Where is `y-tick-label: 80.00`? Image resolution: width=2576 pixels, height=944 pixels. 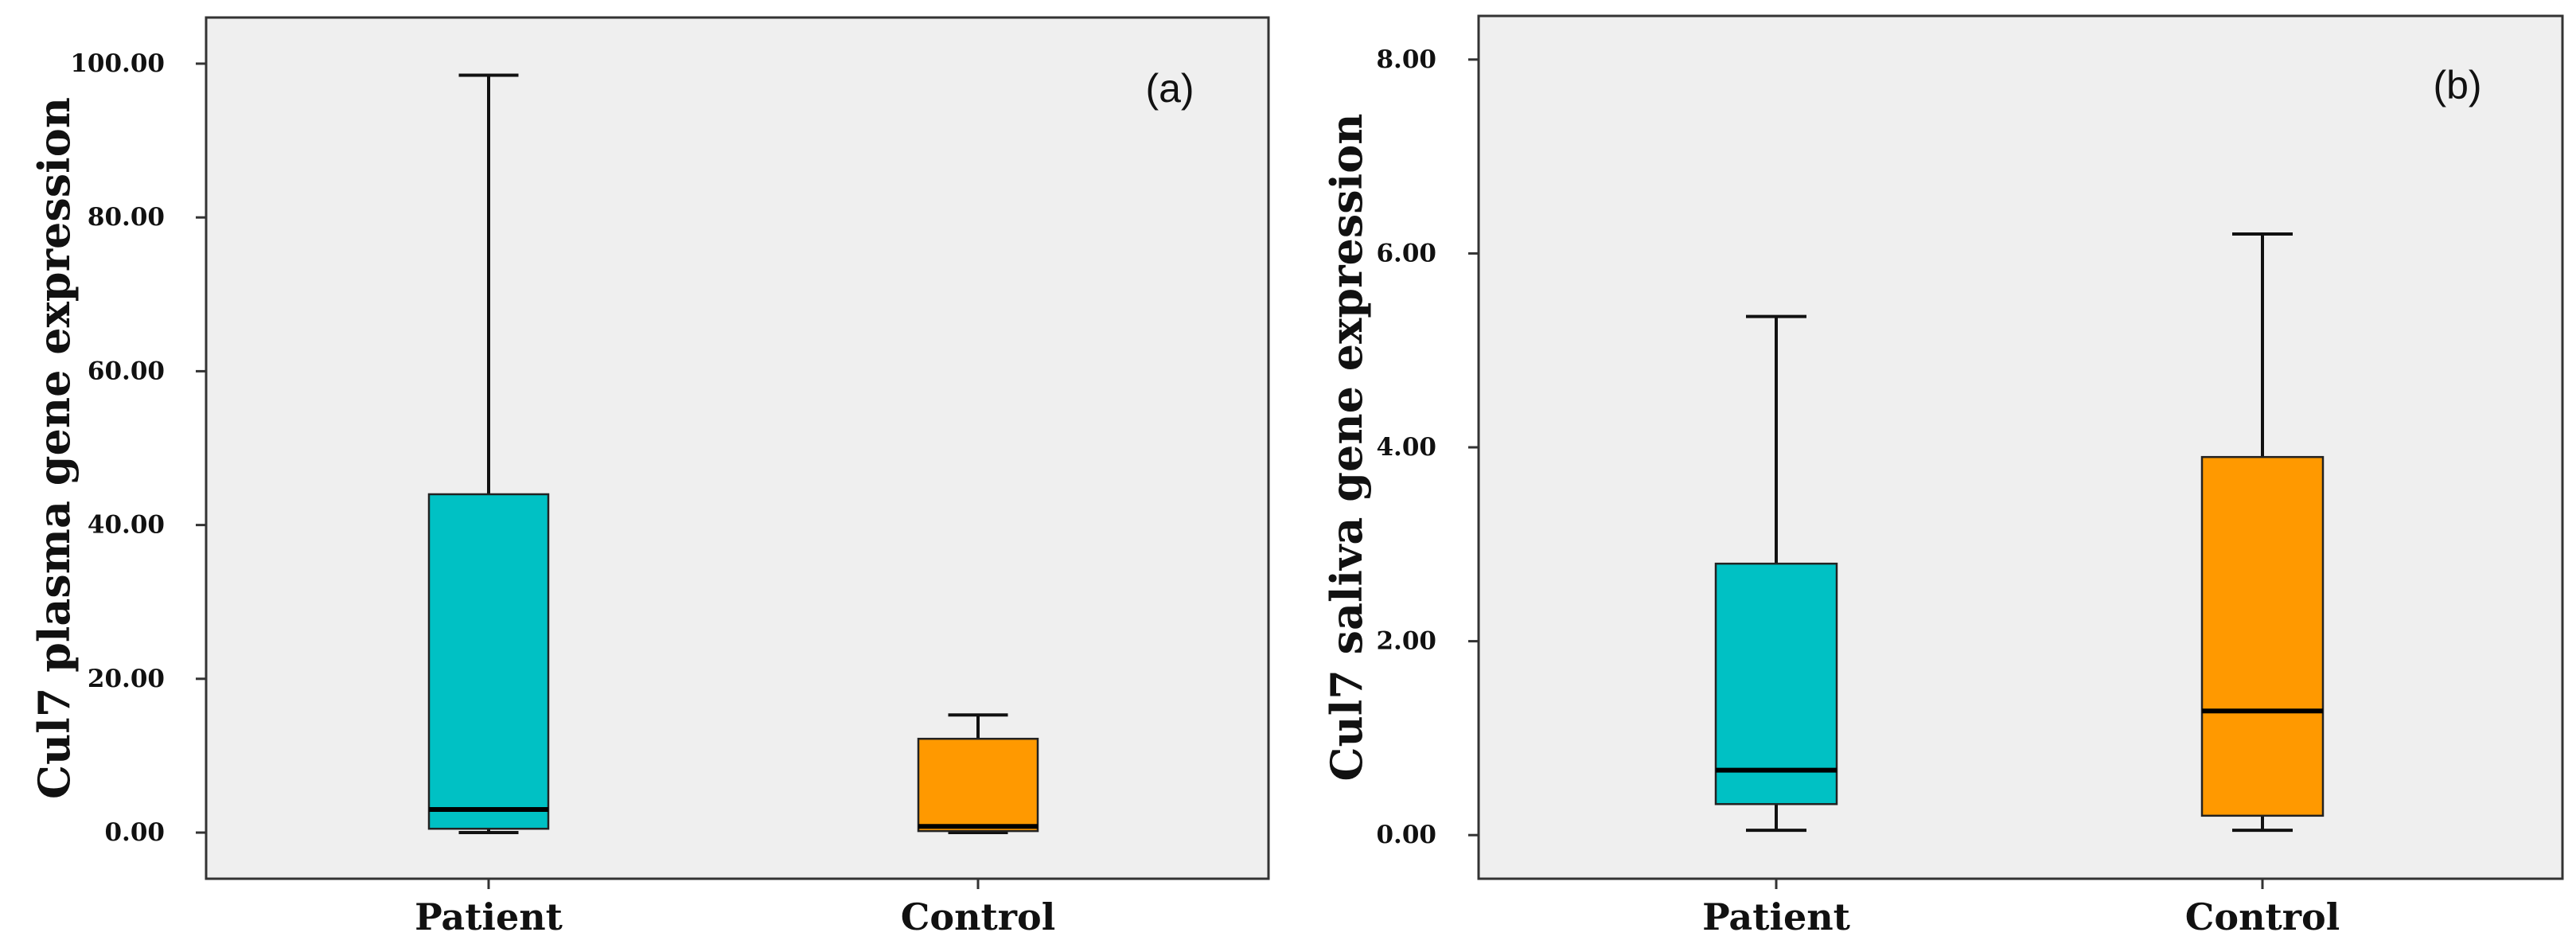
y-tick-label: 80.00 is located at coordinates (126, 217).